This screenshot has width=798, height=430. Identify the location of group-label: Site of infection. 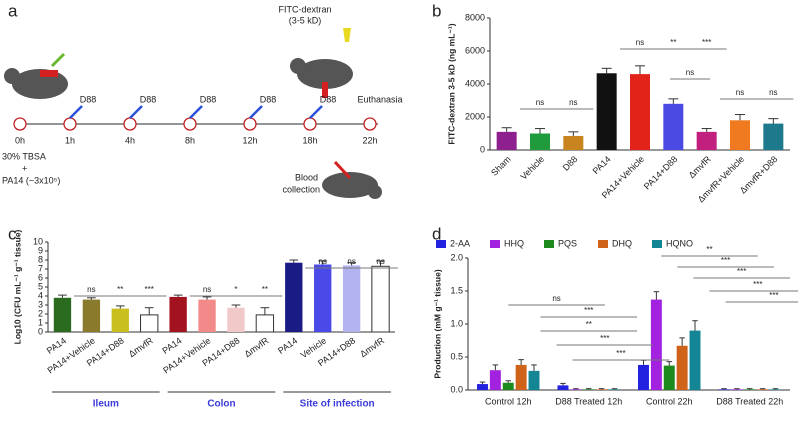
(337, 404).